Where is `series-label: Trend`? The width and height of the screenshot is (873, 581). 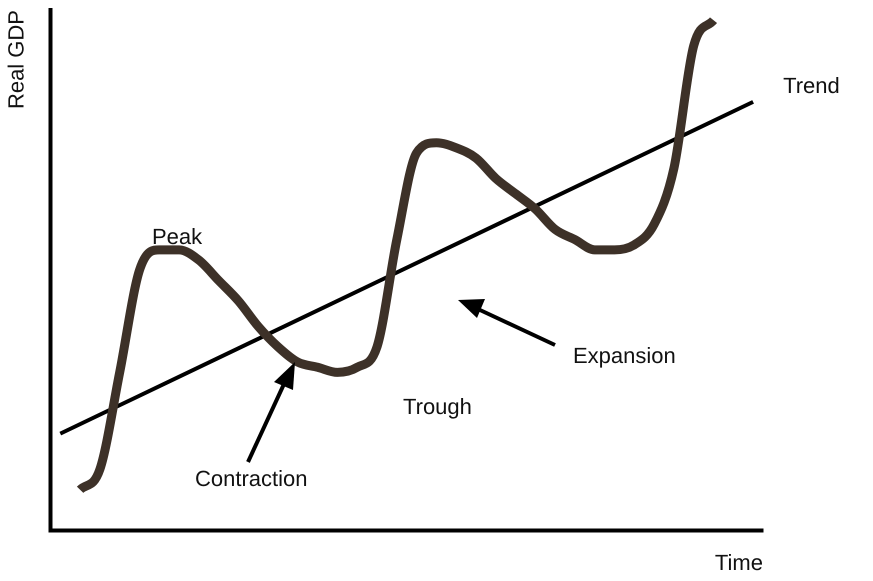
series-label: Trend is located at coordinates (811, 85).